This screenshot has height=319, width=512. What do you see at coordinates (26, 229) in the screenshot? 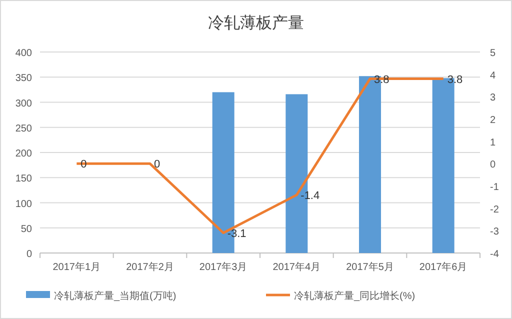
I see `y-tick-label: 50` at bounding box center [26, 229].